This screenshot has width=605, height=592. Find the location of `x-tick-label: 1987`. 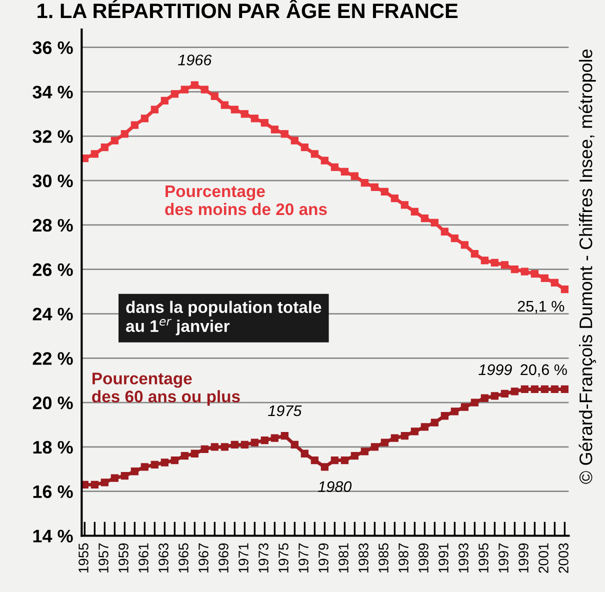

x-tick-label: 1987 is located at coordinates (403, 558).